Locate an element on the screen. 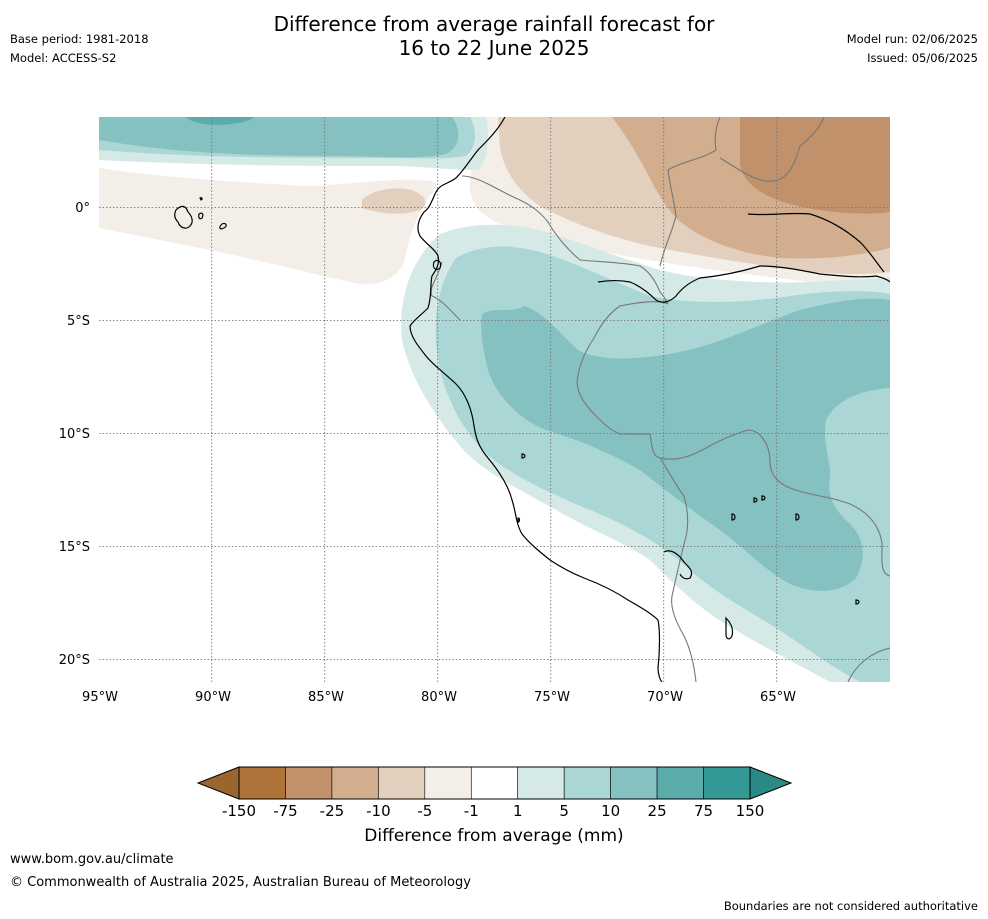 This screenshot has width=988, height=919. colorbar-frame is located at coordinates (494, 783).